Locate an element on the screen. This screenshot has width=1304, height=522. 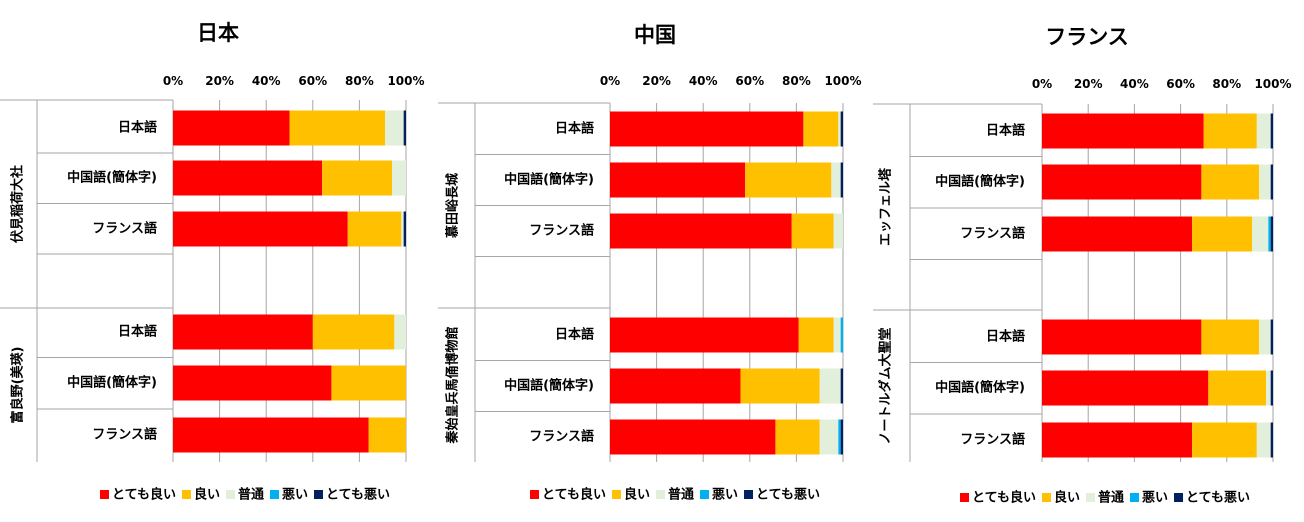
group-label: 伏見稲荷大社 is located at coordinates (18, 204).